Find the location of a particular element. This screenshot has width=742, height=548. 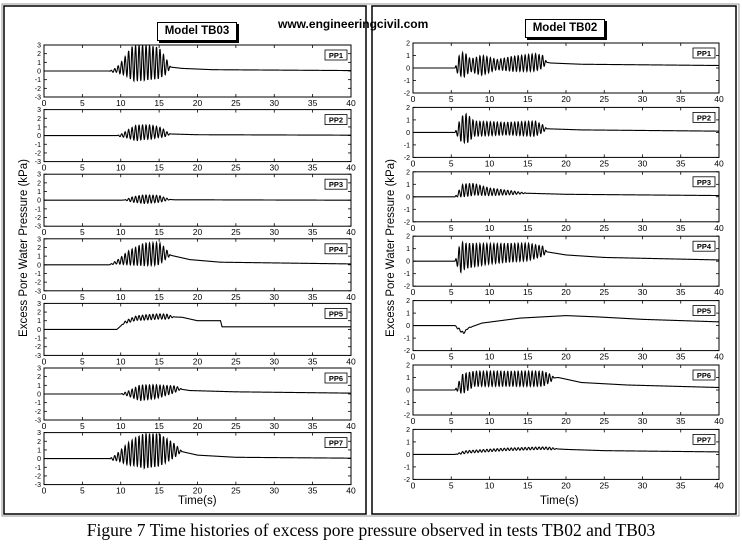

series-line-pp2 is located at coordinates (197, 132).